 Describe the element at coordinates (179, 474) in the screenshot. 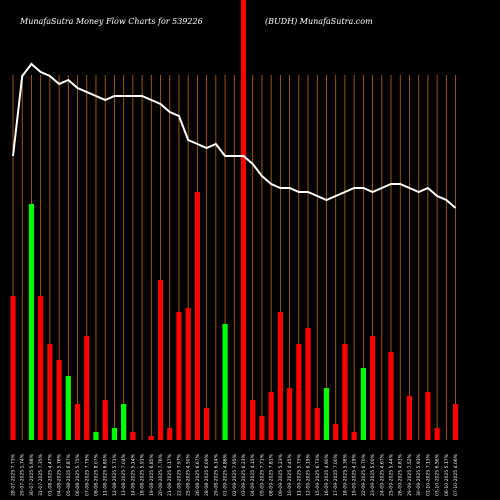

I see `x-tick-label: 22-08-2025 7.97%` at that location.